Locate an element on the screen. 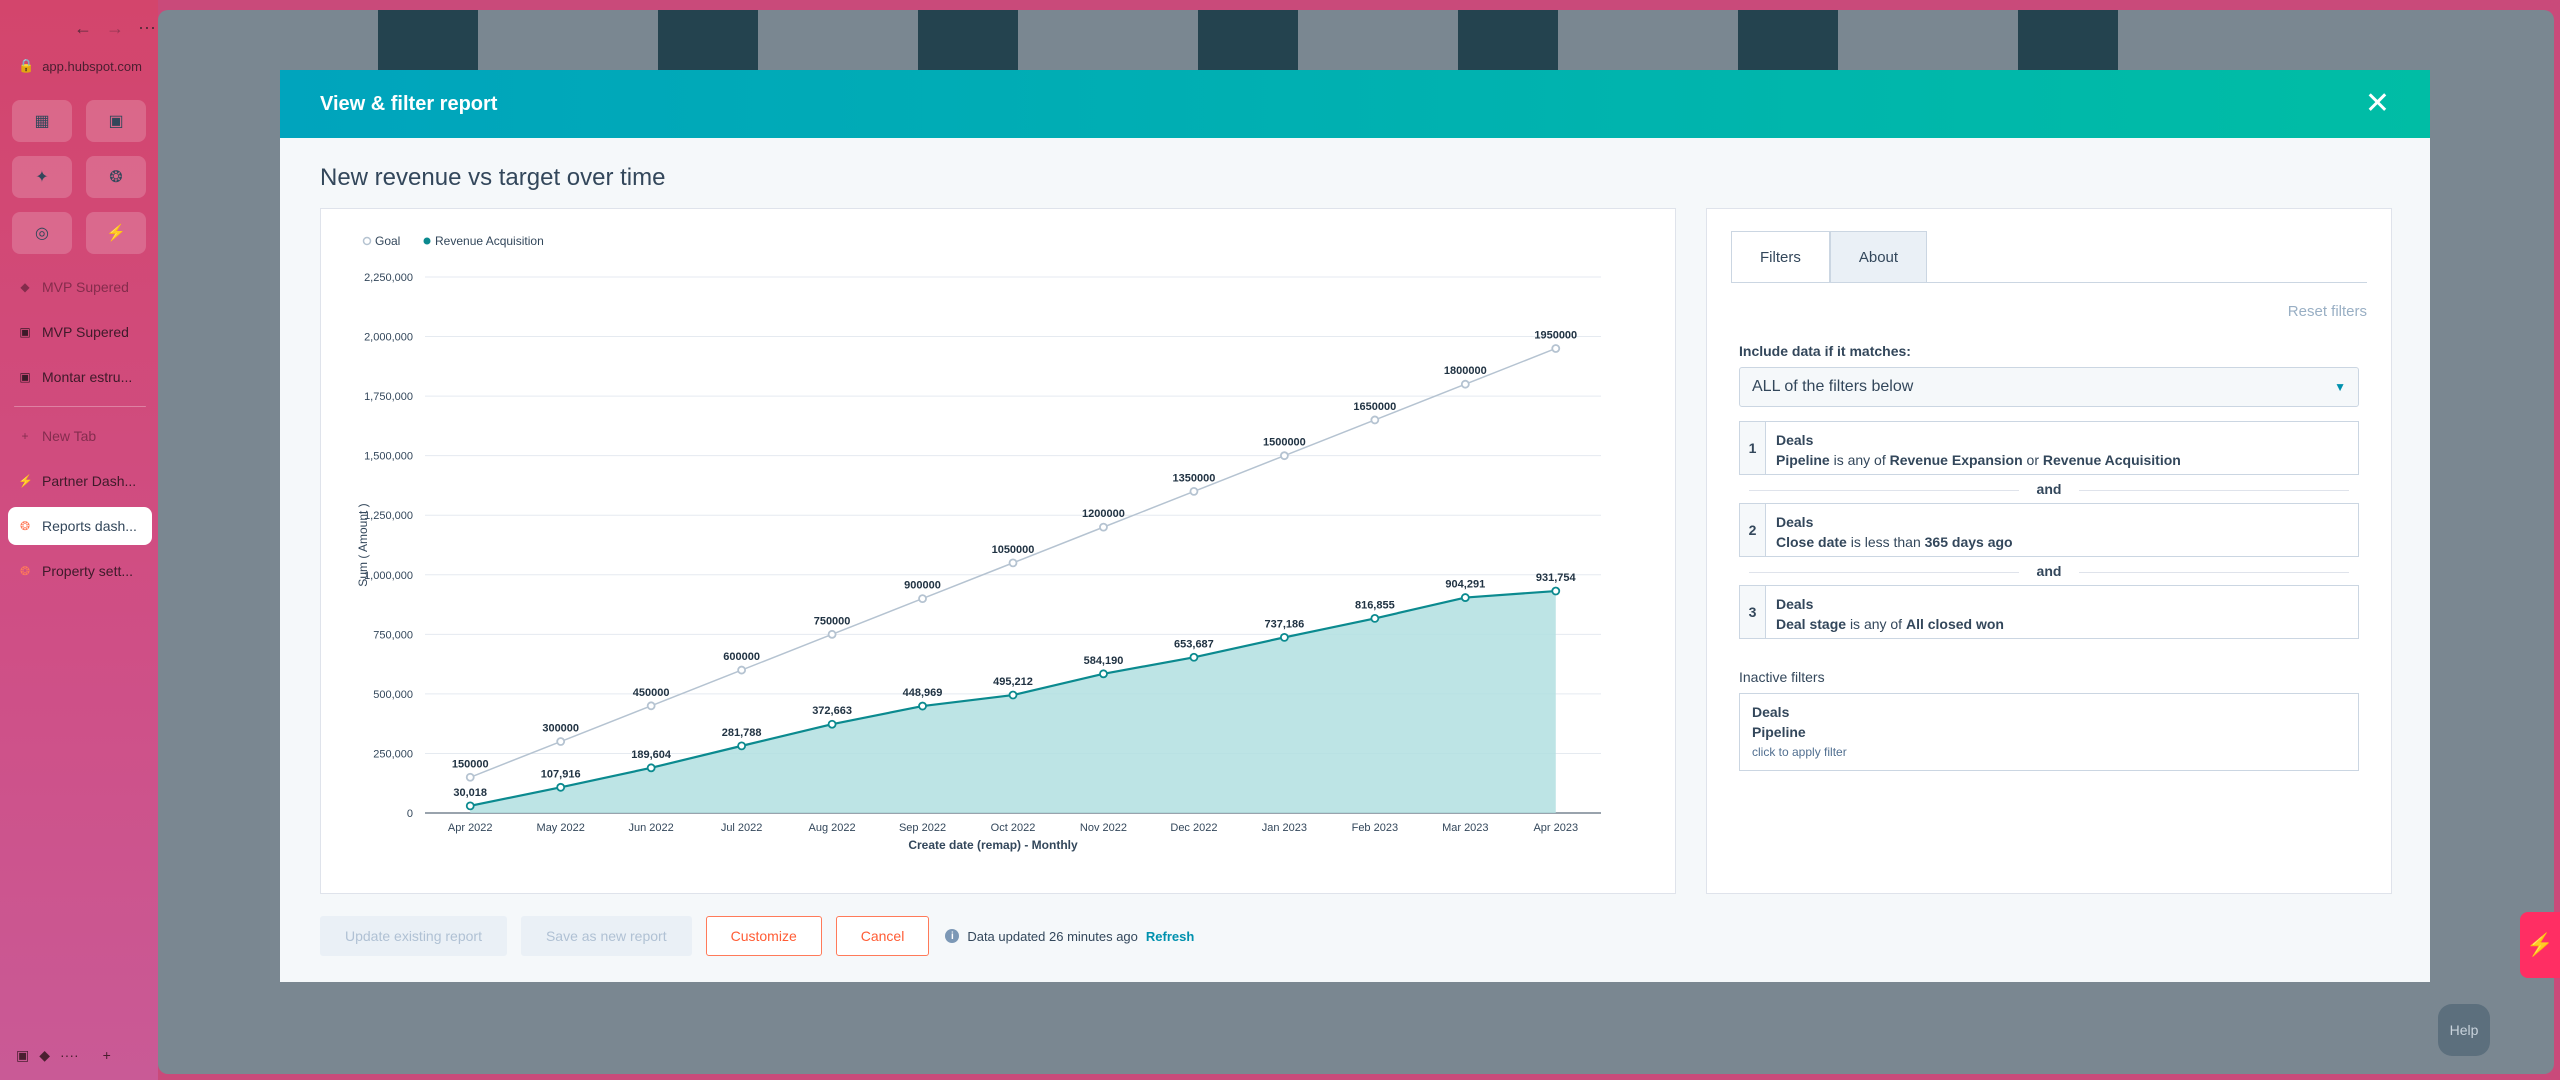  goal-data-label: 150000 is located at coordinates (470, 764).